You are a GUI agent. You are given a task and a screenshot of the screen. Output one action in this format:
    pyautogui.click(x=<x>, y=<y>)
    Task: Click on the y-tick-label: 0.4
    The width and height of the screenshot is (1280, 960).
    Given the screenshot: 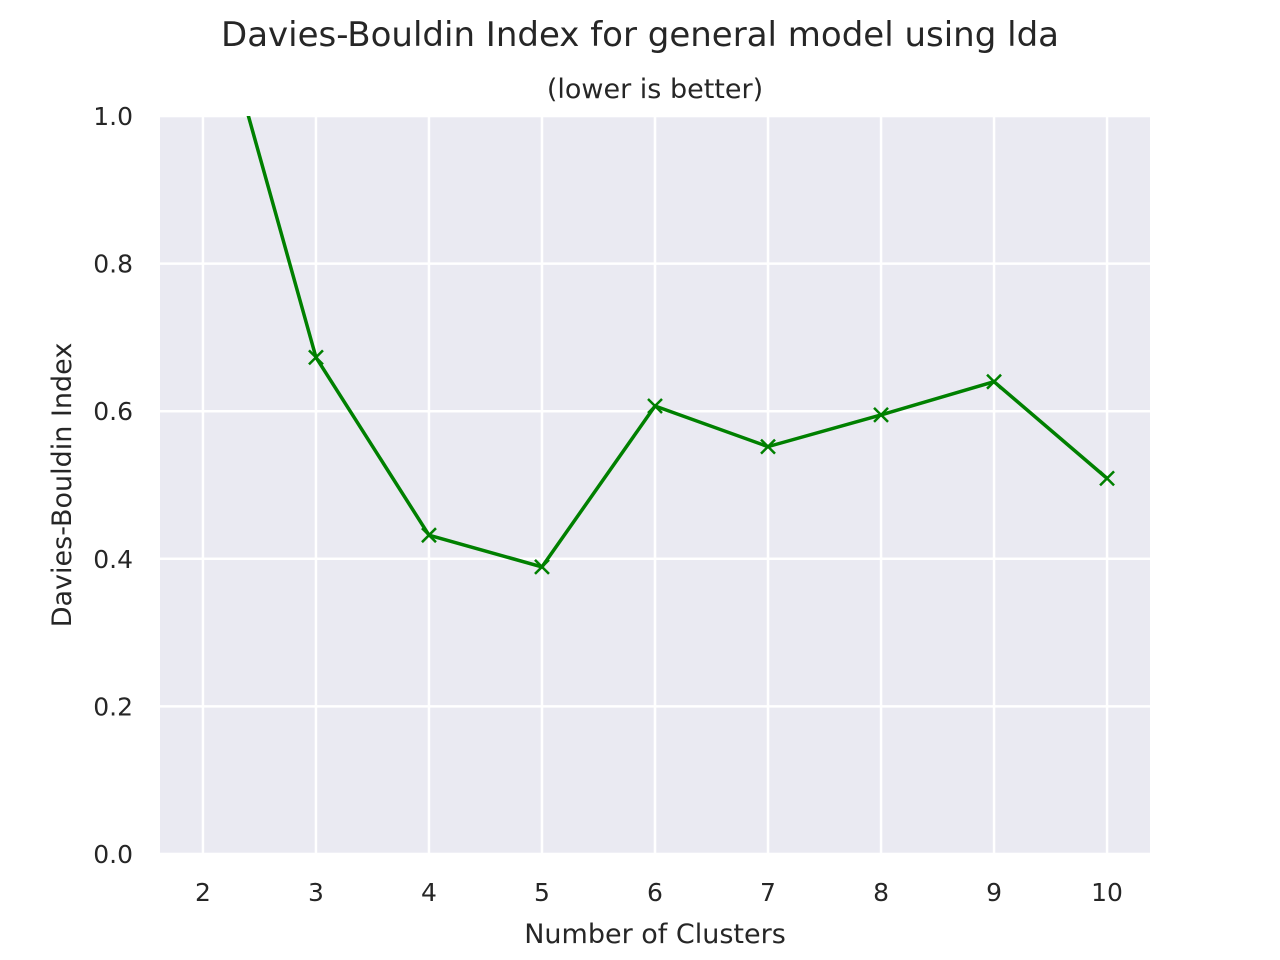 What is the action you would take?
    pyautogui.click(x=113, y=559)
    